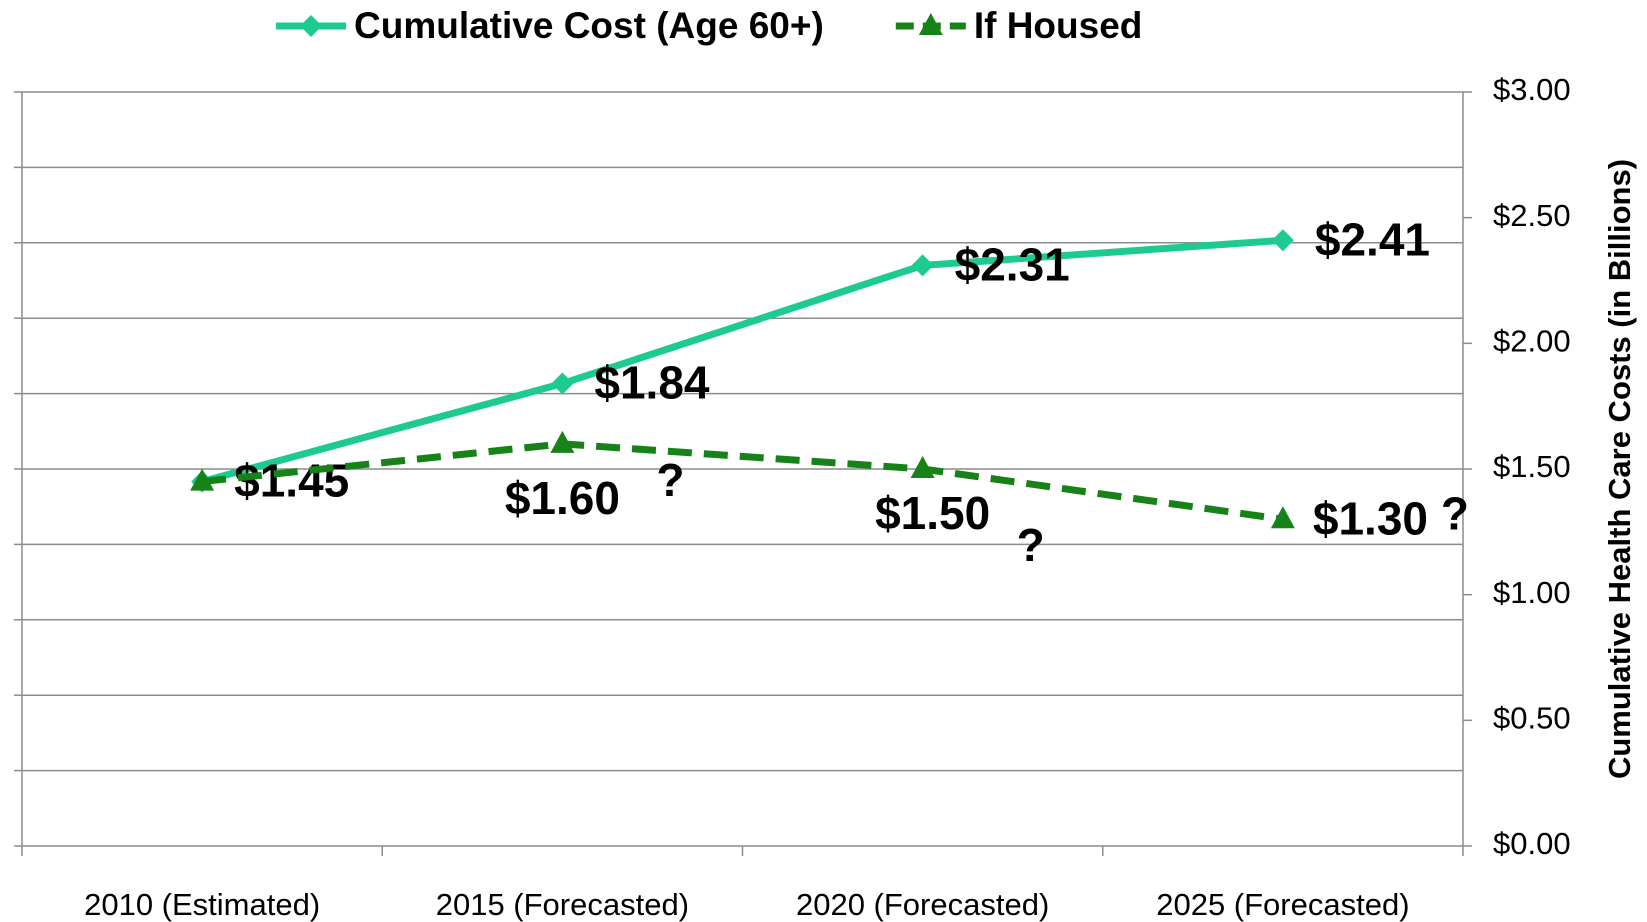  I want to click on data-label: $1.30, so click(1370, 518).